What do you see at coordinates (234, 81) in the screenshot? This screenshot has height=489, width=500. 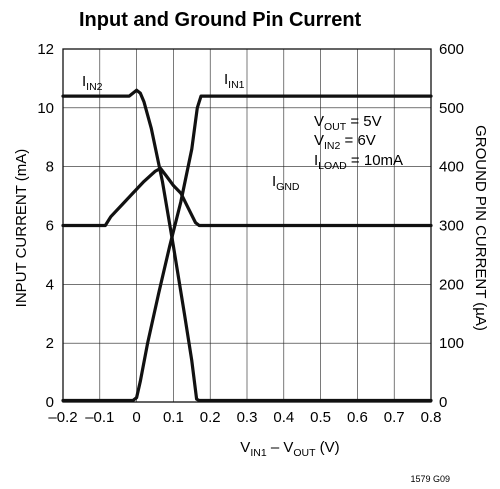 I see `series-label-iin1: IIN1` at bounding box center [234, 81].